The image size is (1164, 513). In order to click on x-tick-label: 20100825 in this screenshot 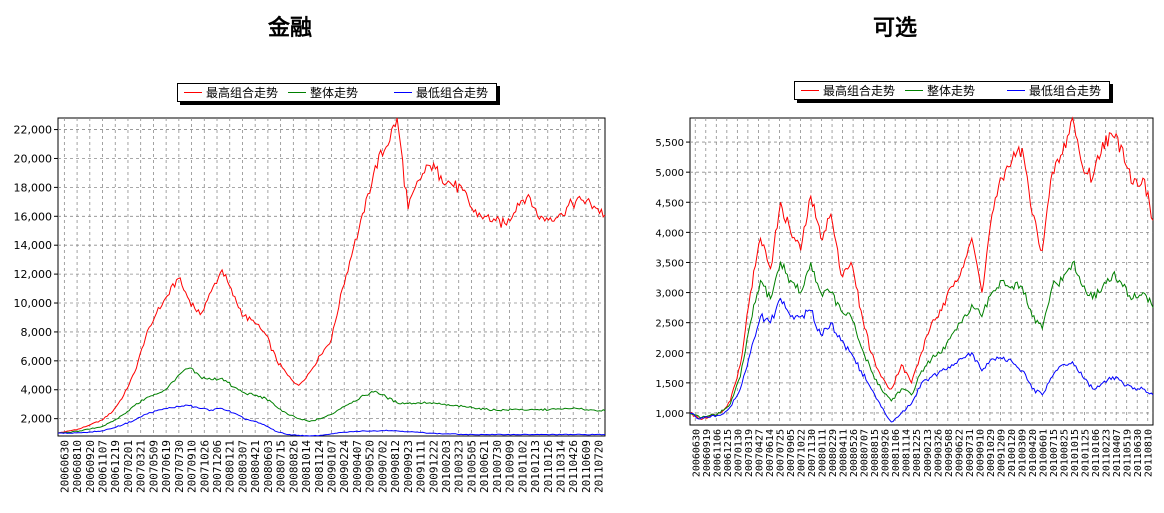, I will do `click(1065, 453)`.